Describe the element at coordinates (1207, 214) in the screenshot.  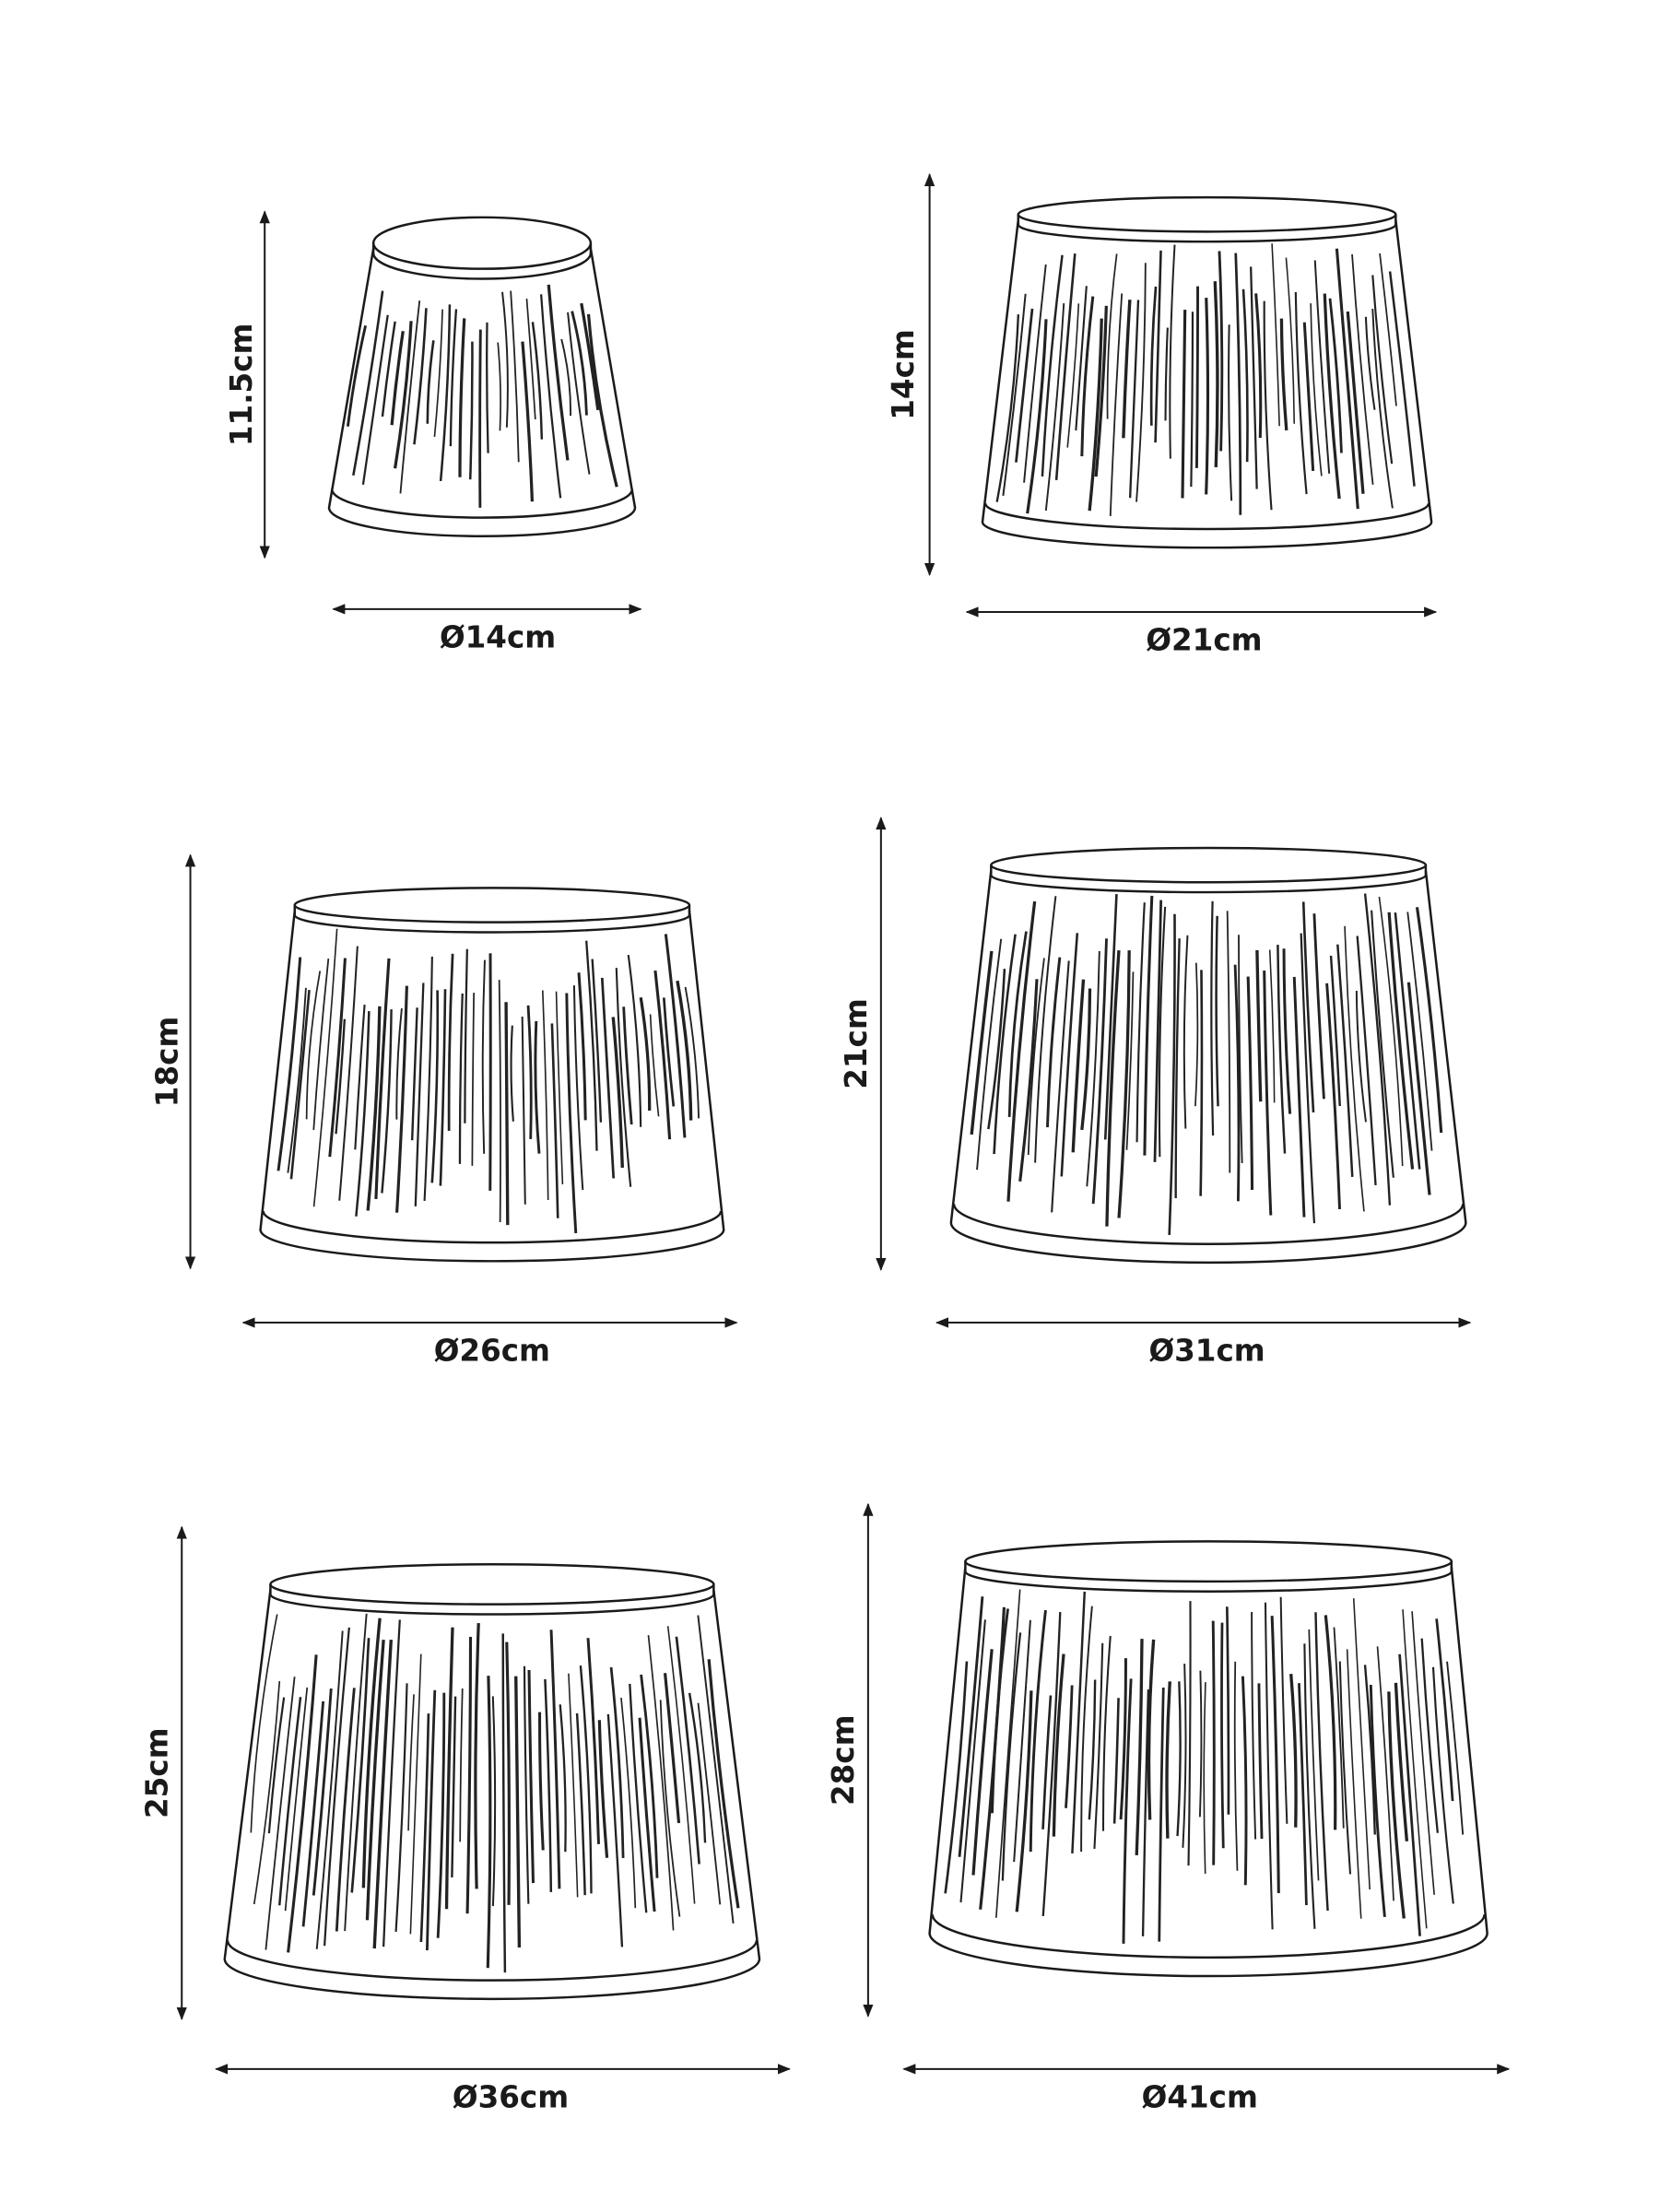
I see `shade-top` at that location.